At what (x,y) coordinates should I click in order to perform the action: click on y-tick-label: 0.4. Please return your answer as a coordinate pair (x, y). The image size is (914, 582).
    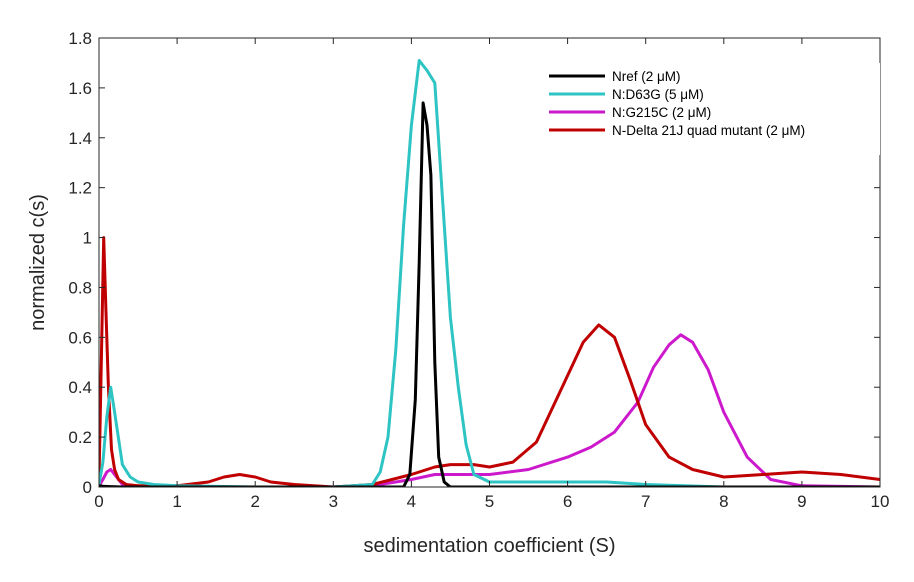
    Looking at the image, I should click on (80, 387).